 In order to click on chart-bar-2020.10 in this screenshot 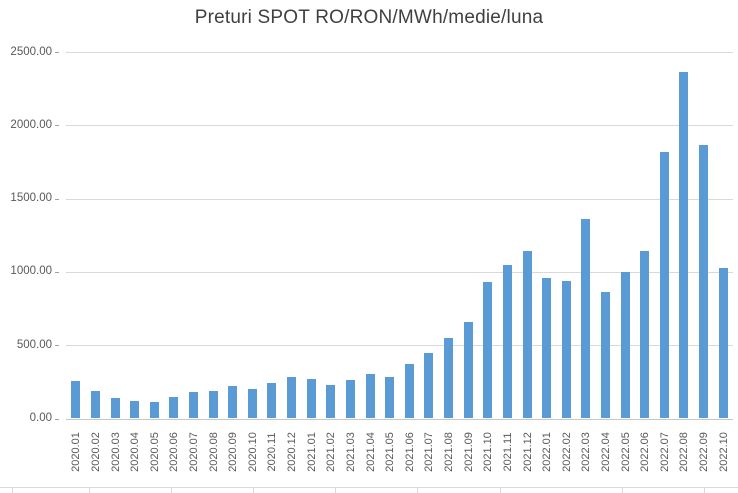, I will do `click(252, 404)`.